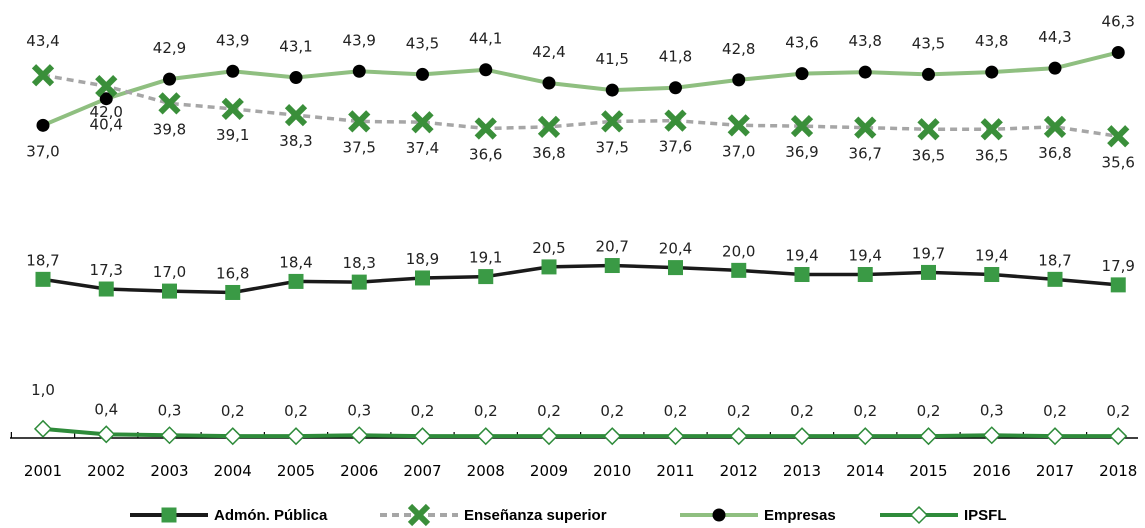 The image size is (1145, 528). I want to click on legend-marker-empresas, so click(719, 515).